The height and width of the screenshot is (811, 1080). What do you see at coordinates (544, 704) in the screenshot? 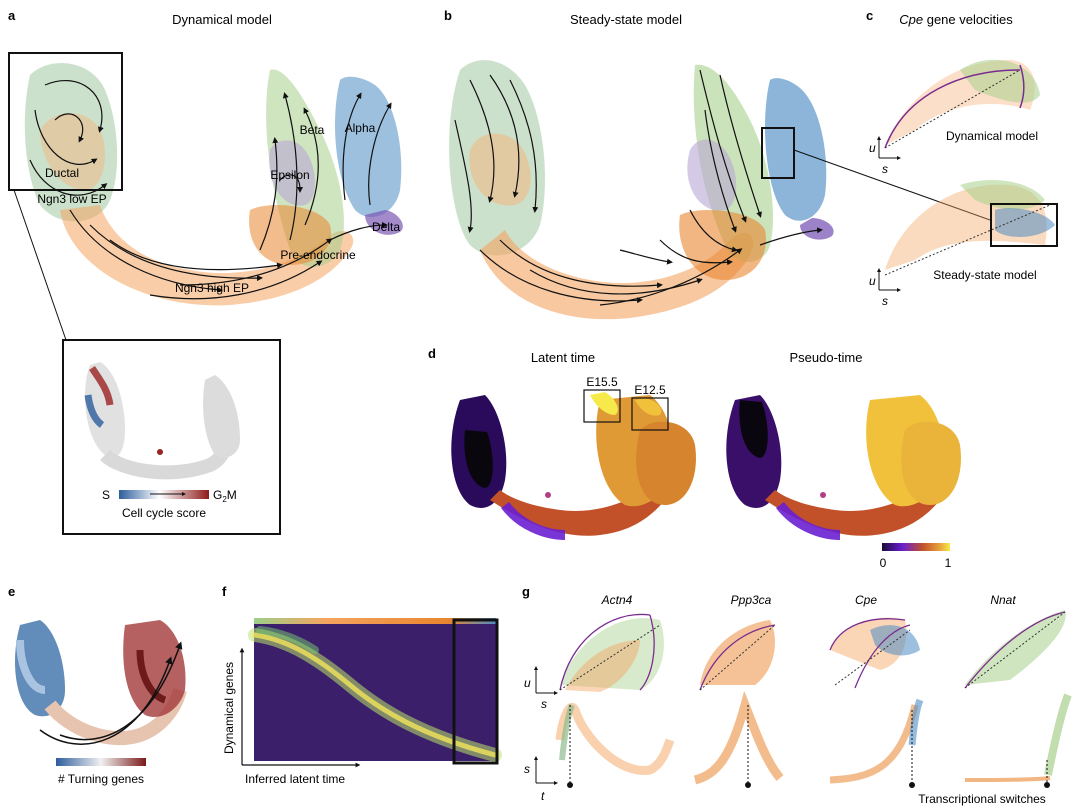
I see `panel-g-axis-s-top: s` at bounding box center [544, 704].